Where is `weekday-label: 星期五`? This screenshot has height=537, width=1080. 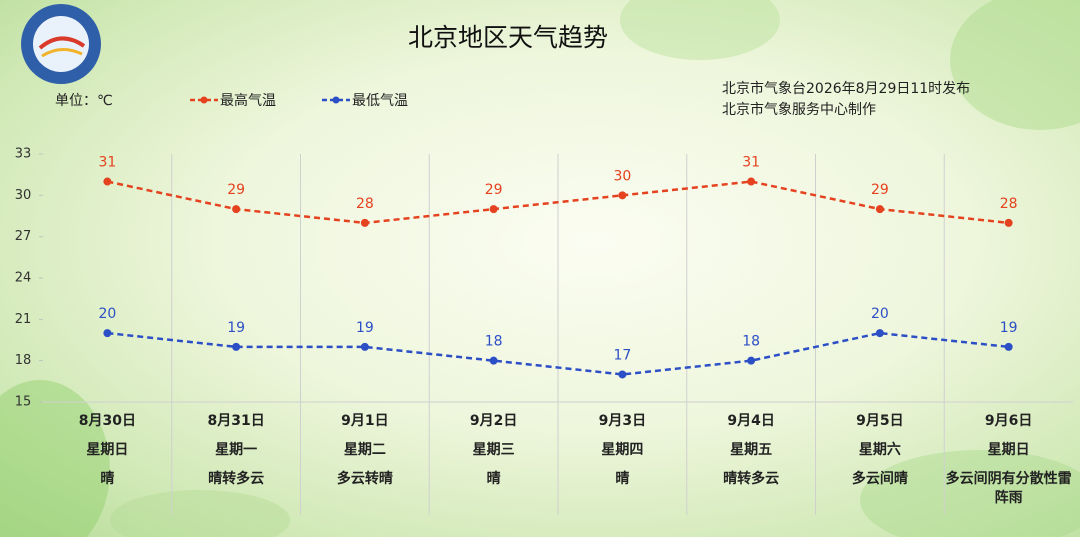
weekday-label: 星期五 is located at coordinates (751, 450).